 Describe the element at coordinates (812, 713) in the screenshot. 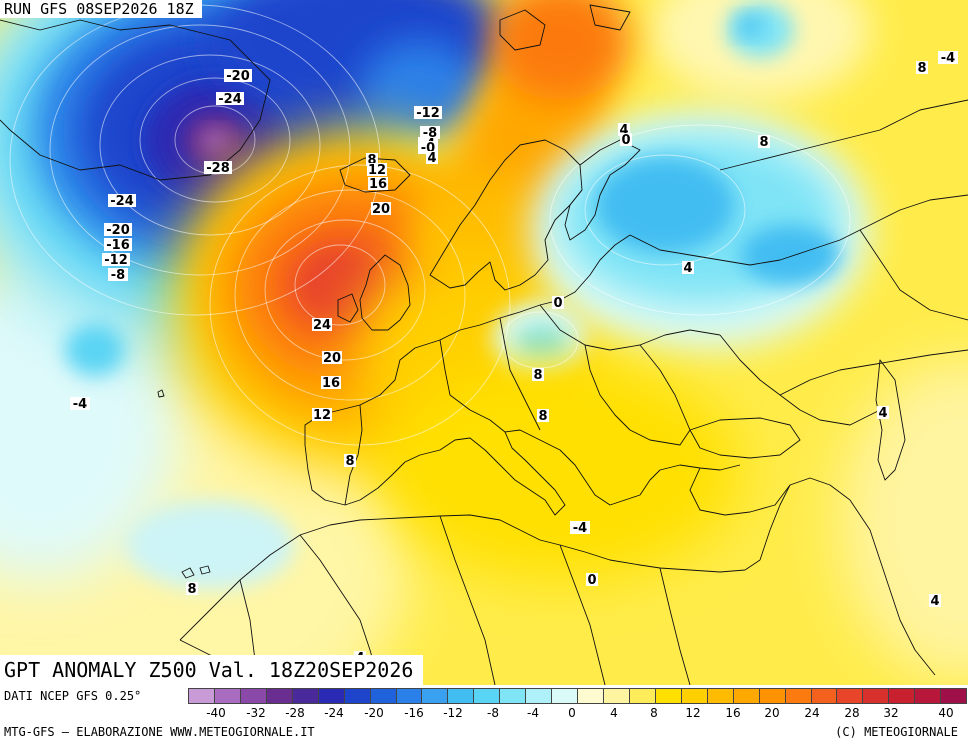

I see `legend-tick-label: 24` at that location.